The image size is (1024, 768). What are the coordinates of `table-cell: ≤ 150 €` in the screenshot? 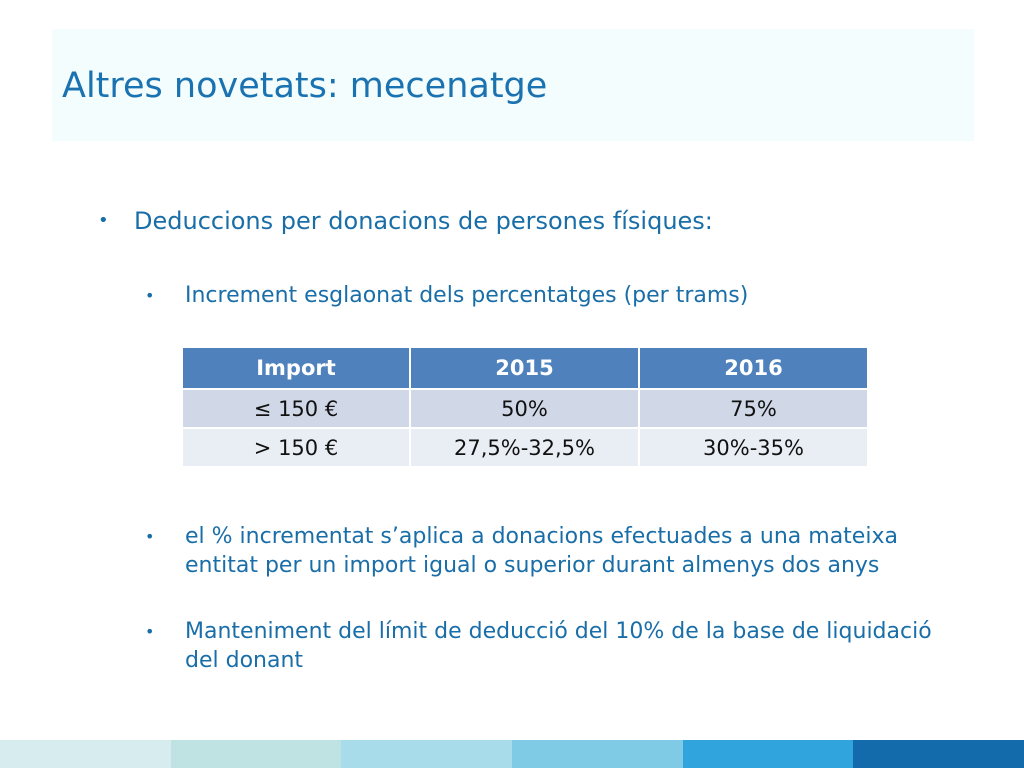 It's located at (296, 408).